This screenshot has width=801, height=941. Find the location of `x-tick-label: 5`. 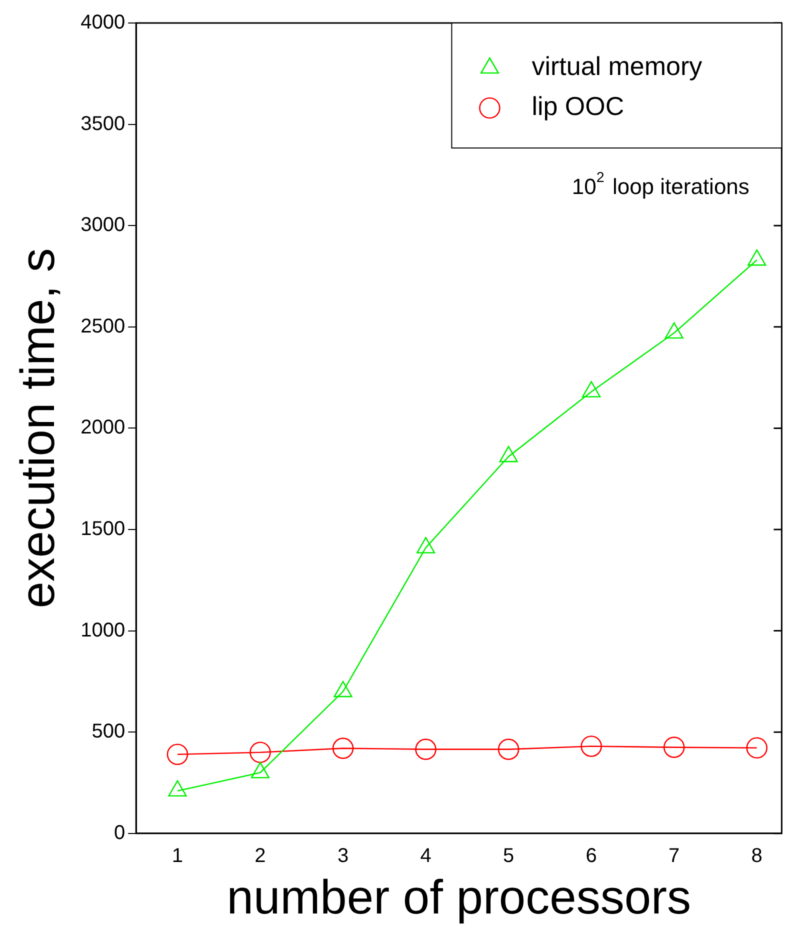

x-tick-label: 5 is located at coordinates (508, 855).